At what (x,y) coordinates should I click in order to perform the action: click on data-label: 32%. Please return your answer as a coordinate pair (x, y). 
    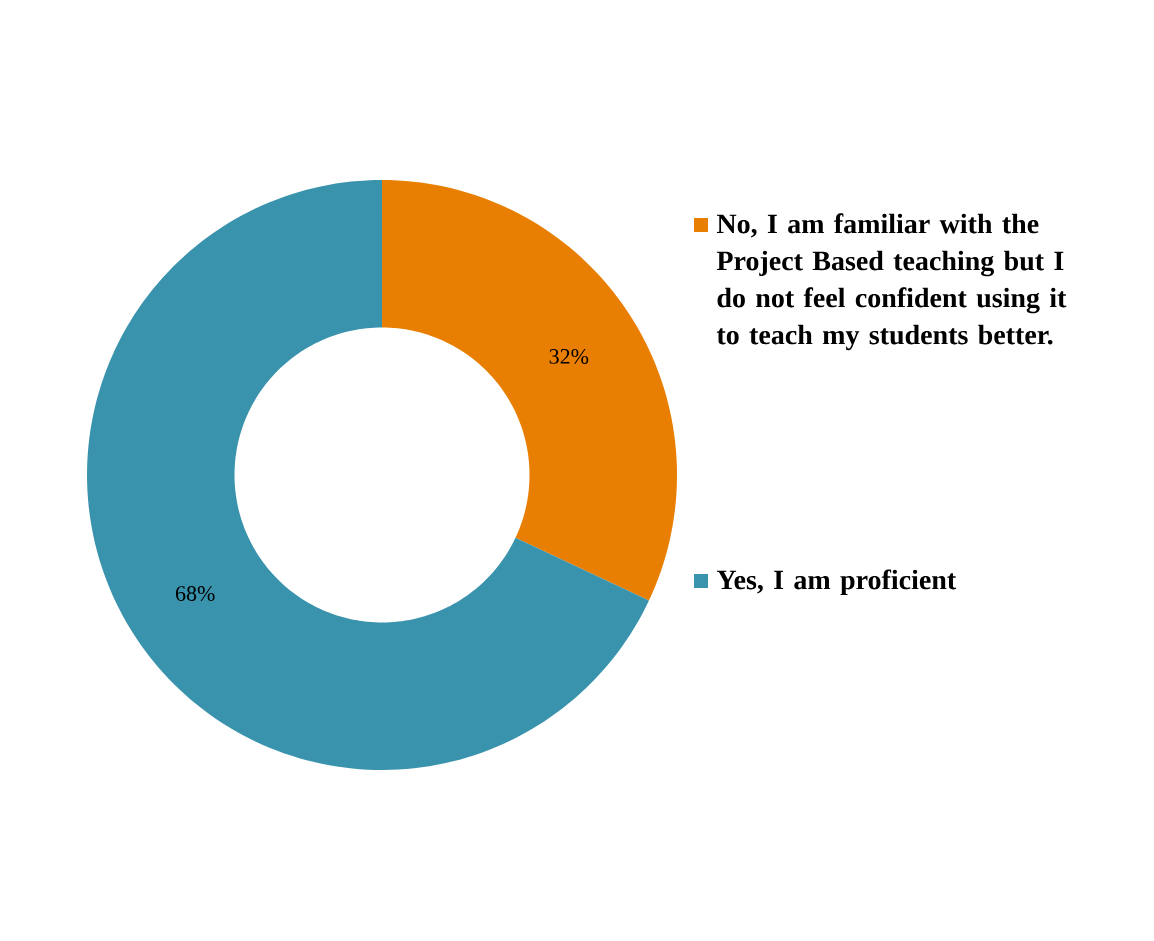
    Looking at the image, I should click on (569, 356).